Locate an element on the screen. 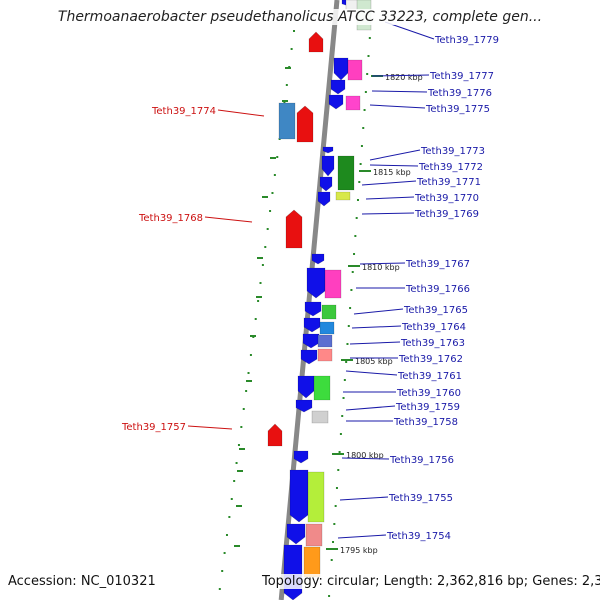 Image resolution: width=600 pixels, height=600 pixels. gene-label: Teth39_1779 is located at coordinates (466, 40).